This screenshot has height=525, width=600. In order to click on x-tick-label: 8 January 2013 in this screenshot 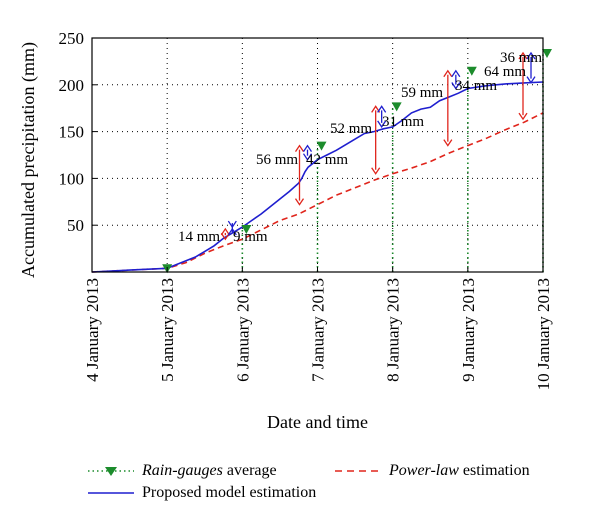, I will do `click(393, 330)`.